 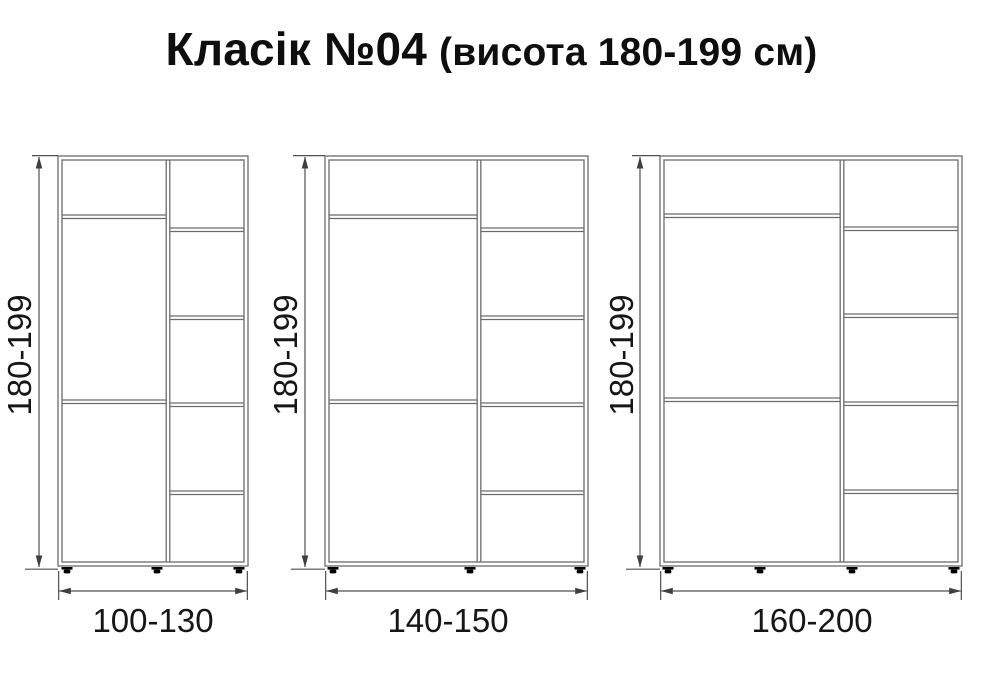 I want to click on cabinet-1-drawing, so click(x=137, y=377).